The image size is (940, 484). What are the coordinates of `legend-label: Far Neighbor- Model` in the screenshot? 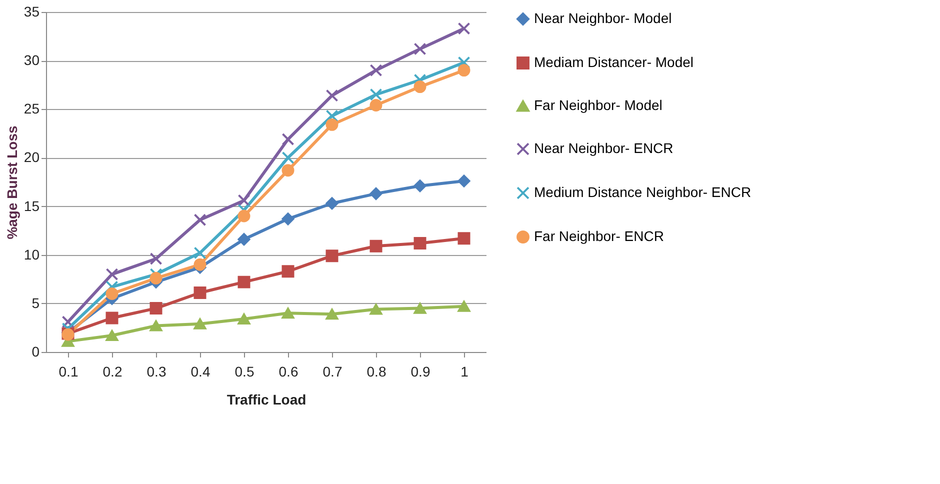 It's located at (598, 105).